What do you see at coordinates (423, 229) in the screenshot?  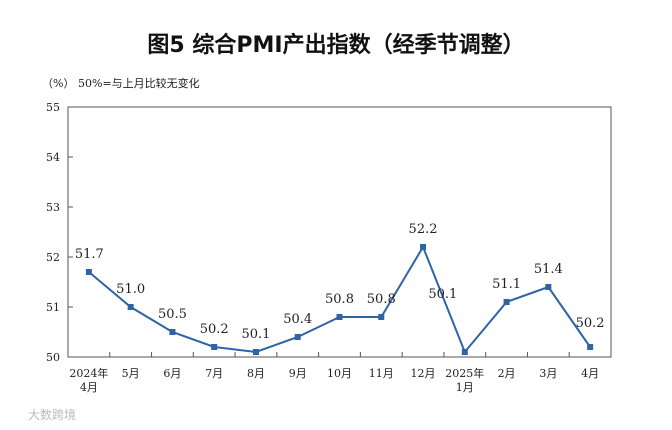 I see `data-label: 52.2` at bounding box center [423, 229].